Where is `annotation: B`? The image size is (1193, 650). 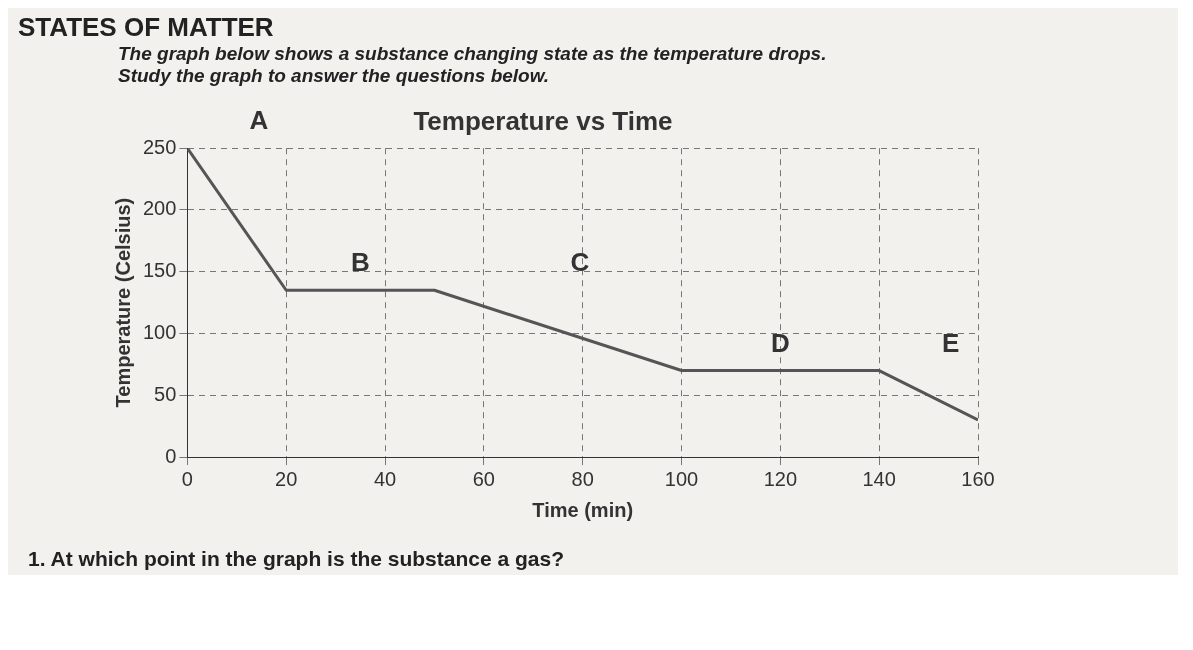
annotation: B is located at coordinates (360, 262).